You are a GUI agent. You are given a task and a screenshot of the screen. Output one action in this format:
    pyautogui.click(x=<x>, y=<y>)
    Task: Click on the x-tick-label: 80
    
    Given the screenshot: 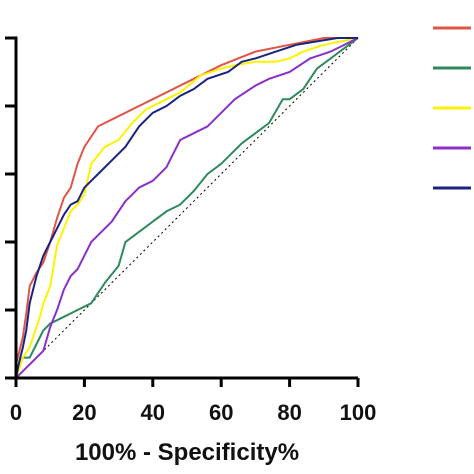 What is the action you would take?
    pyautogui.click(x=289, y=412)
    